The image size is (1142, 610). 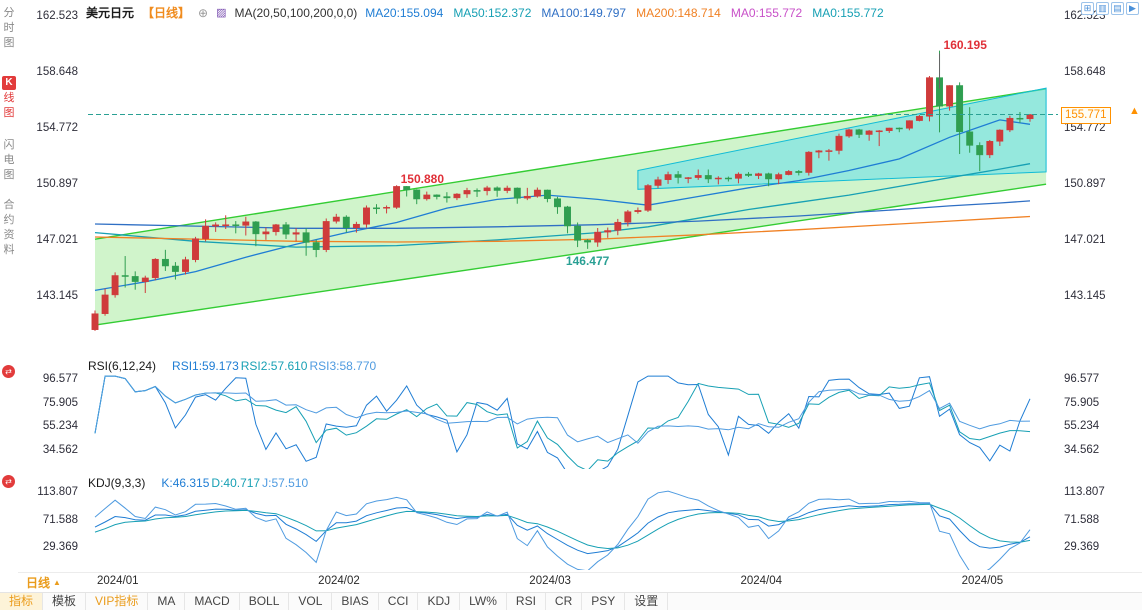 I want to click on rsi-values: RSI1:59.173 RSI2:57.610 RSI3:58.770, so click(x=275, y=366).